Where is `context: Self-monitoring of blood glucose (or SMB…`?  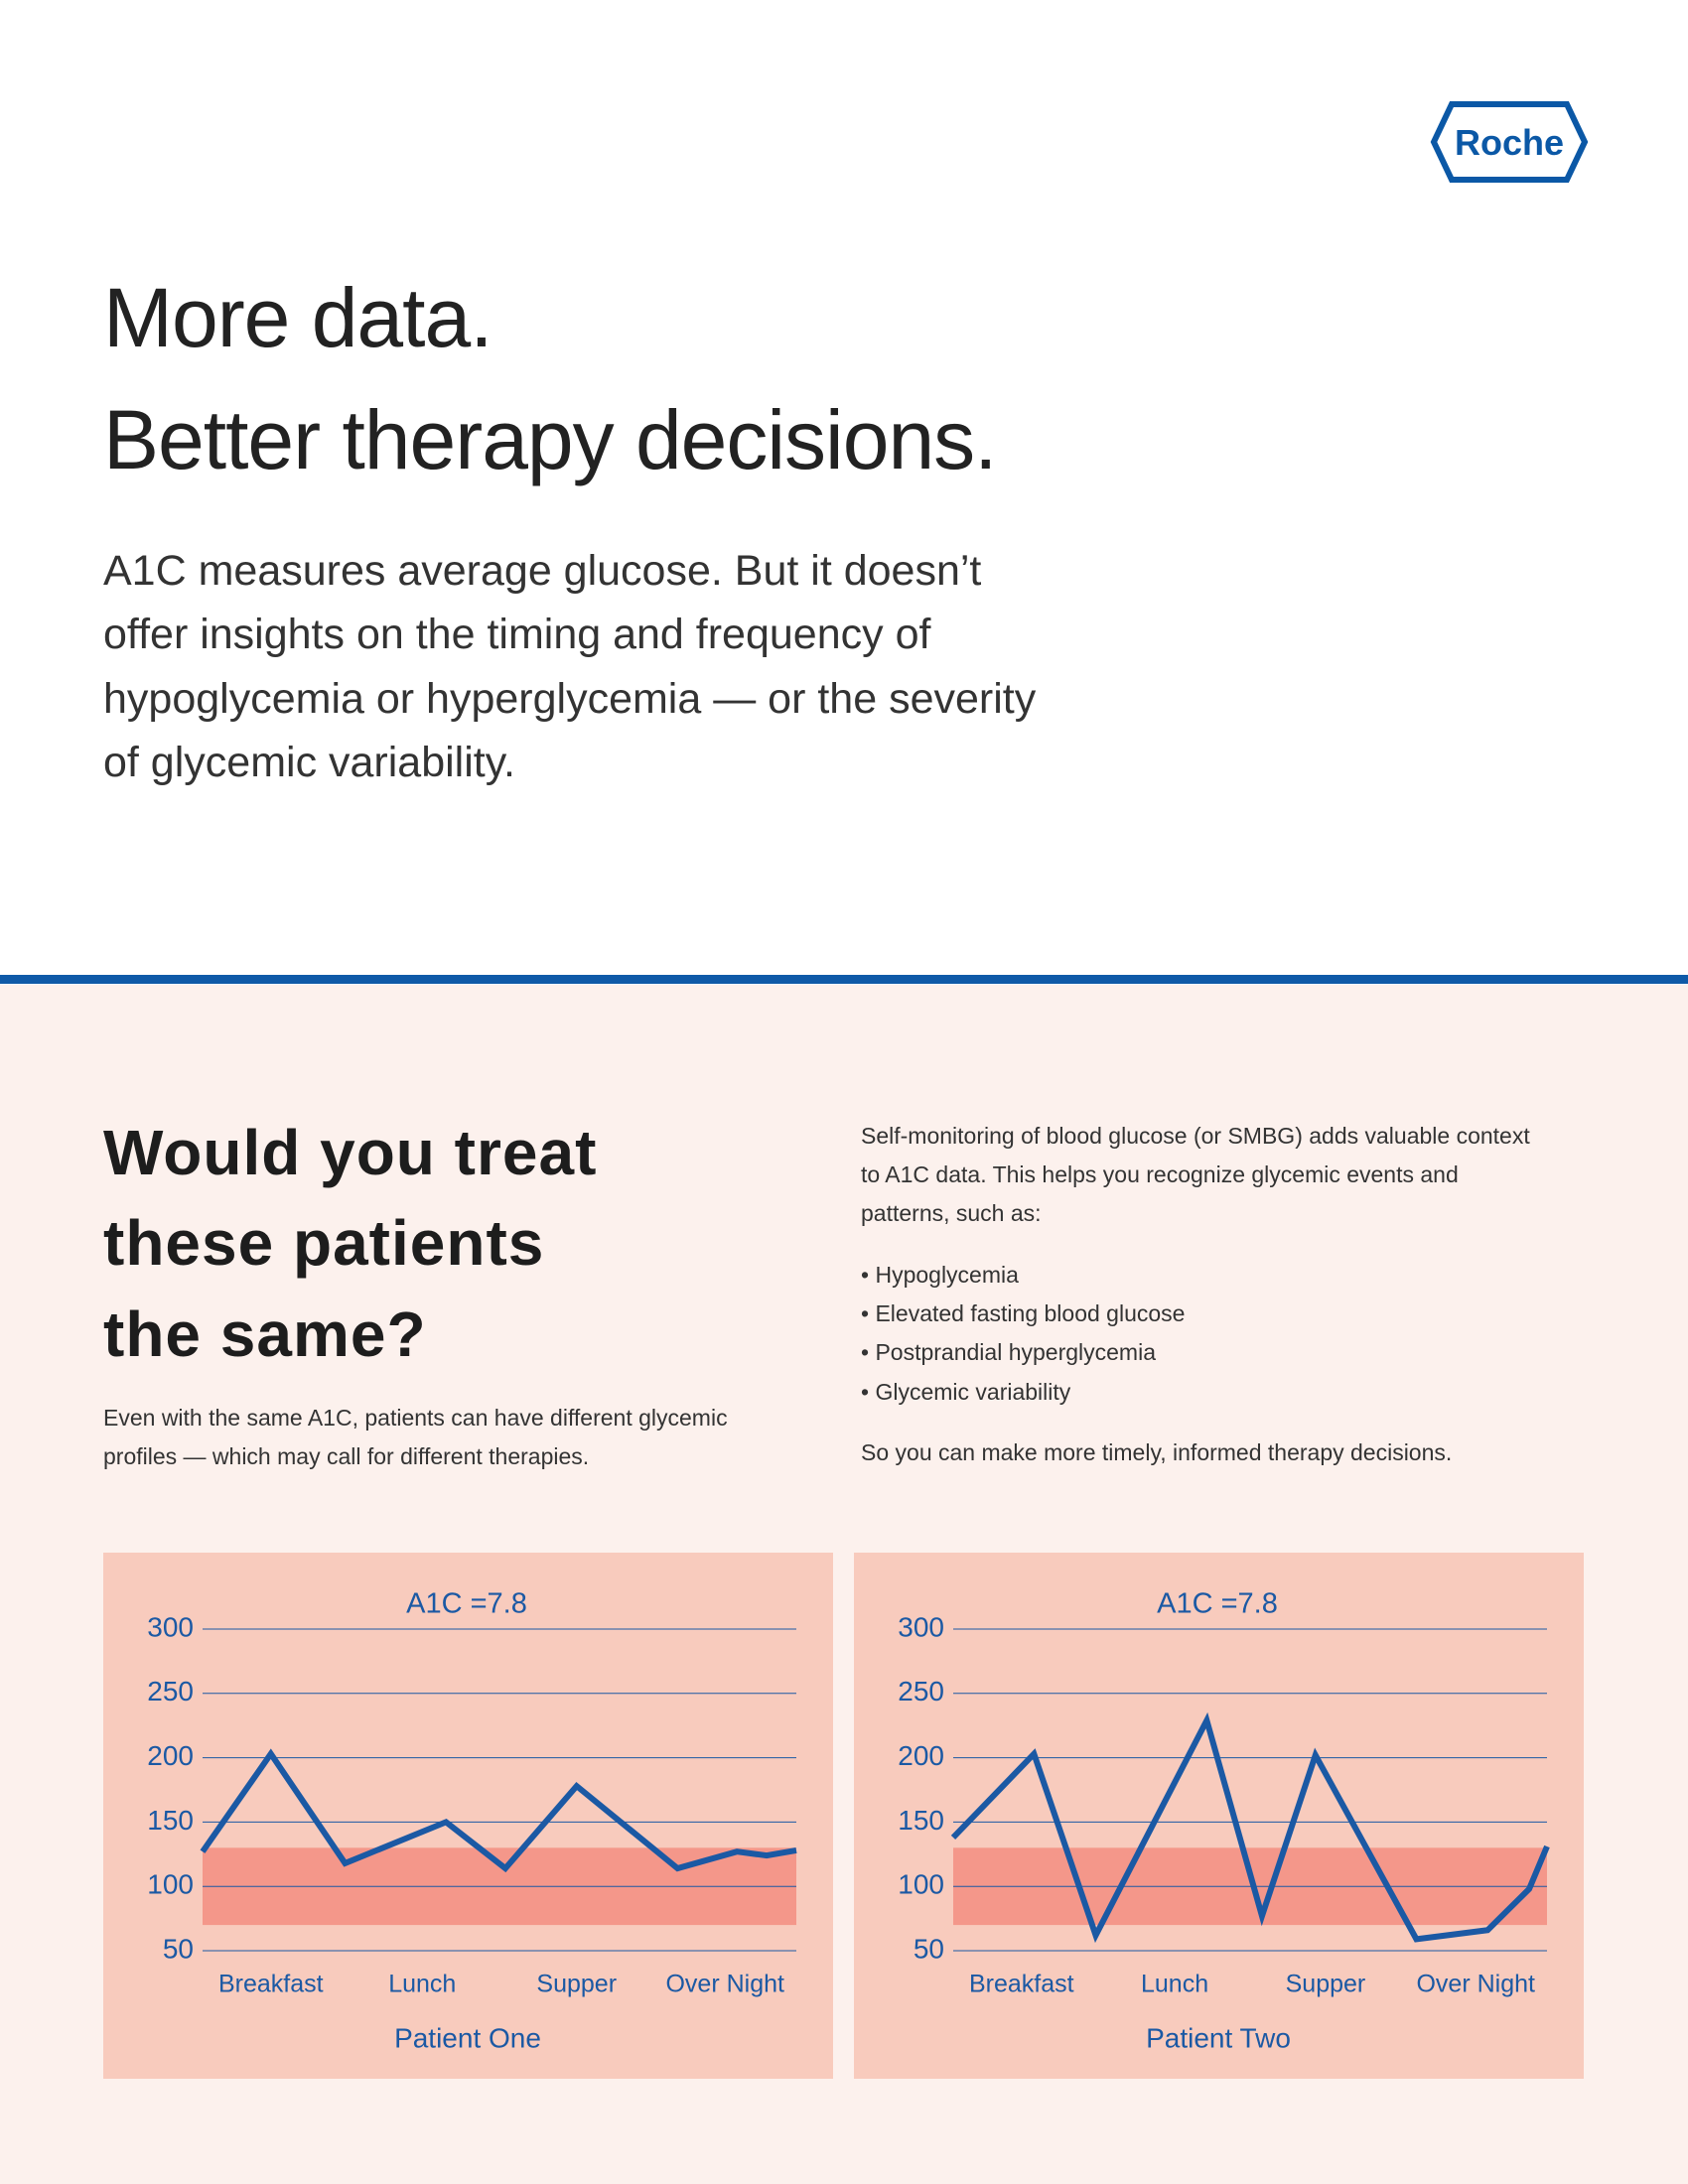 context: Self-monitoring of blood glucose (or SMB… is located at coordinates (1195, 1136).